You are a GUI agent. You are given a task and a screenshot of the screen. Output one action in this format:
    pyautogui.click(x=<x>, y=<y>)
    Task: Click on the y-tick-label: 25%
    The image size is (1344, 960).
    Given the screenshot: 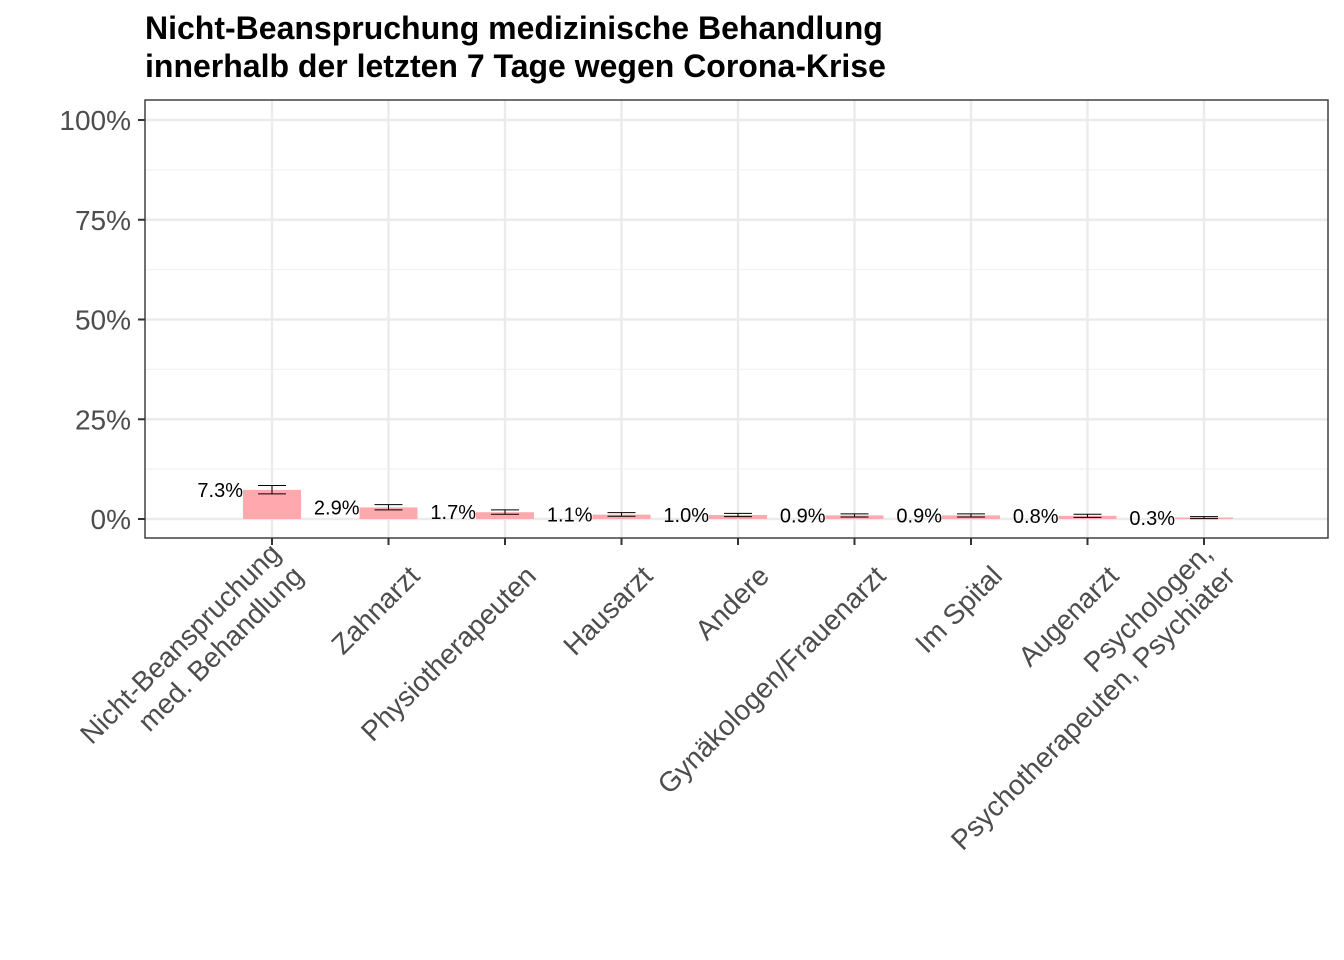 What is the action you would take?
    pyautogui.click(x=103, y=419)
    